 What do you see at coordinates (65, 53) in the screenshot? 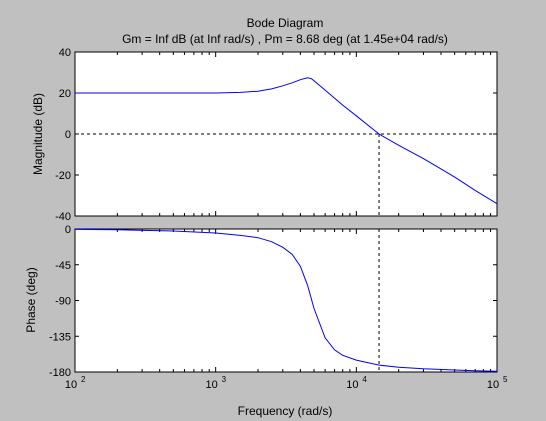
I see `magnitude-ytick-label: 40` at bounding box center [65, 53].